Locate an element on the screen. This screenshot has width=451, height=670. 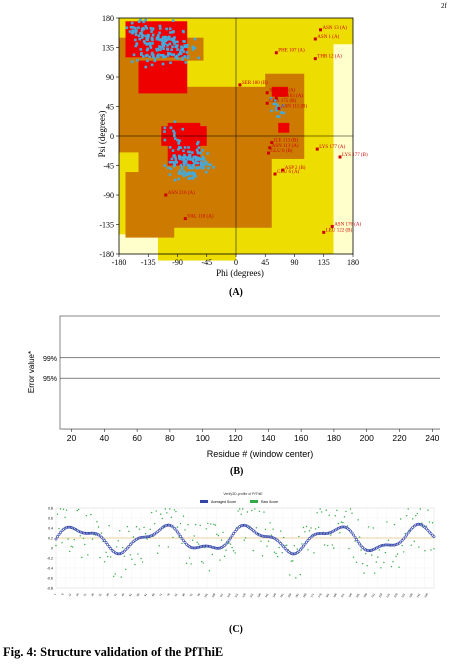
verify3d-x-tick-label: 111 is located at coordinates (221, 595).